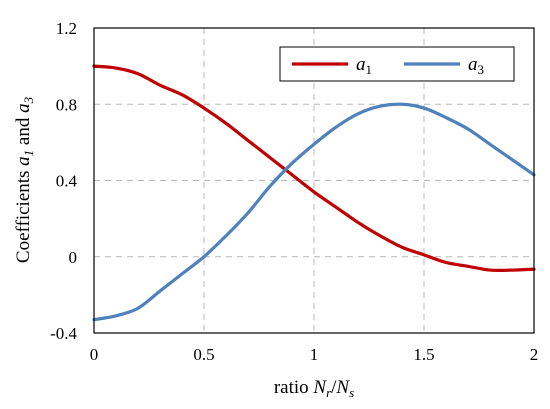  Describe the element at coordinates (66, 104) in the screenshot. I see `y-tick-label: 0.8` at that location.